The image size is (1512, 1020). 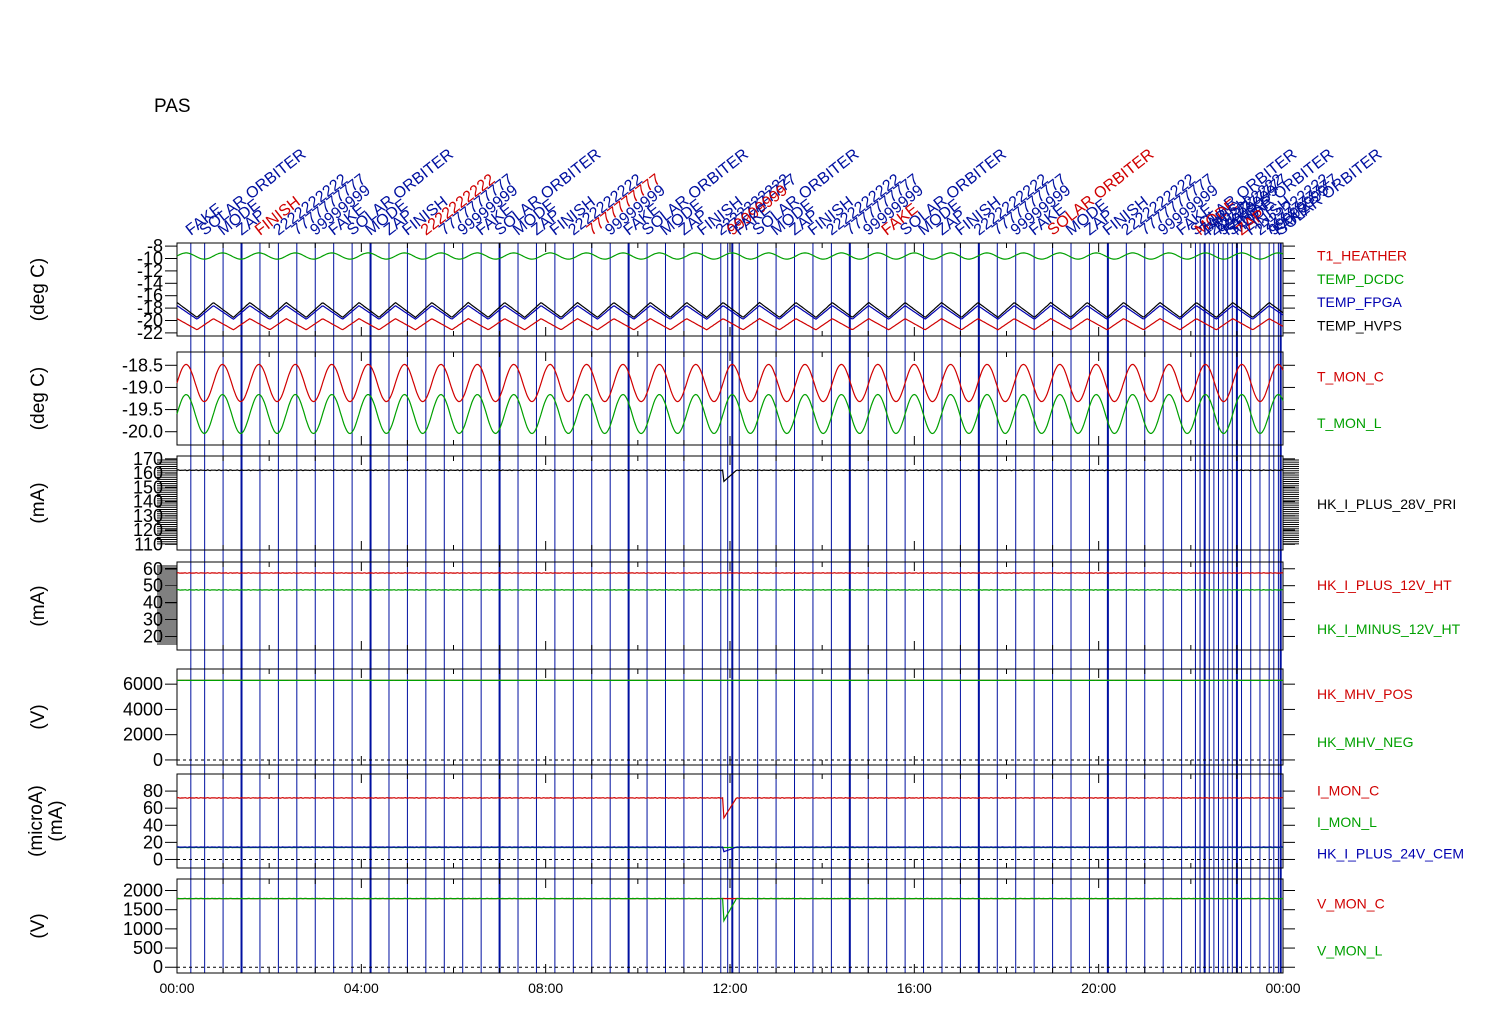 I want to click on series-legend-label: HK_I_PLUS_28V_PRI, so click(x=1386, y=504).